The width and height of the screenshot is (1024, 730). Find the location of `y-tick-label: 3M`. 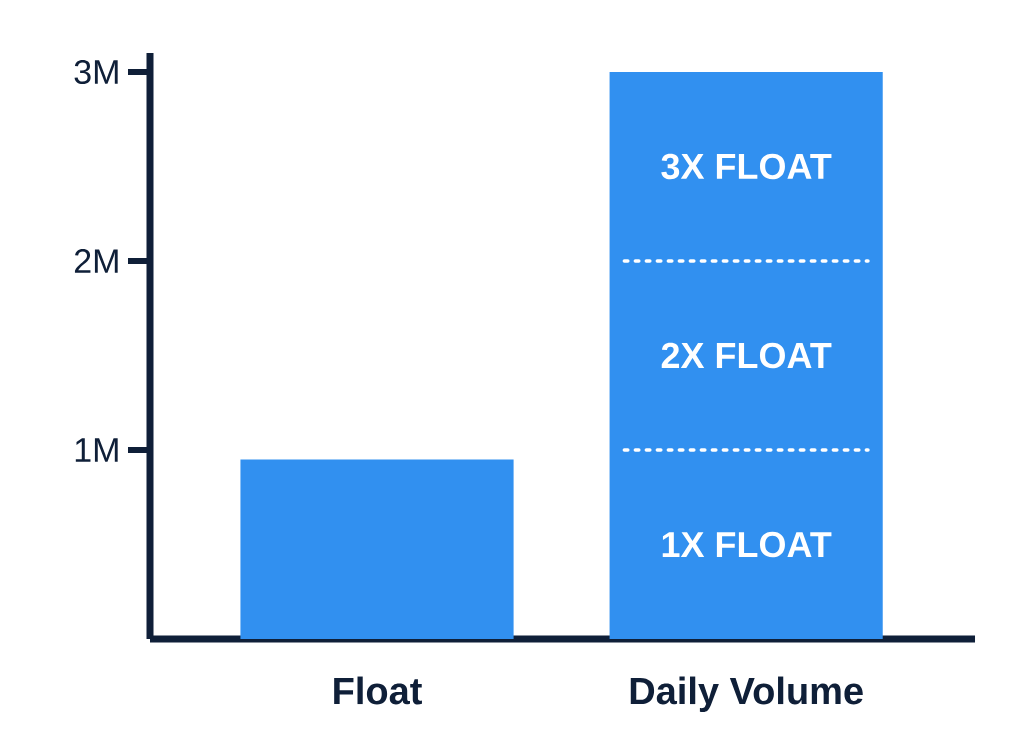

y-tick-label: 3M is located at coordinates (96, 72).